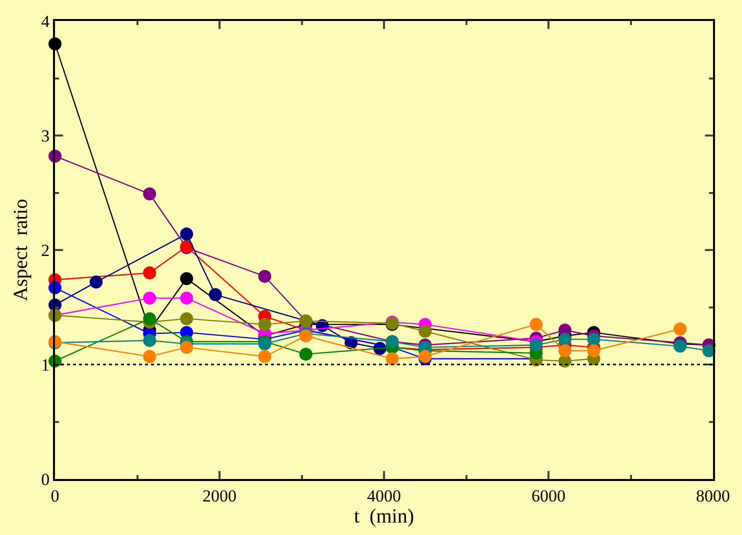 The width and height of the screenshot is (742, 535). Describe the element at coordinates (549, 496) in the screenshot. I see `x-tick-label: 6000` at that location.